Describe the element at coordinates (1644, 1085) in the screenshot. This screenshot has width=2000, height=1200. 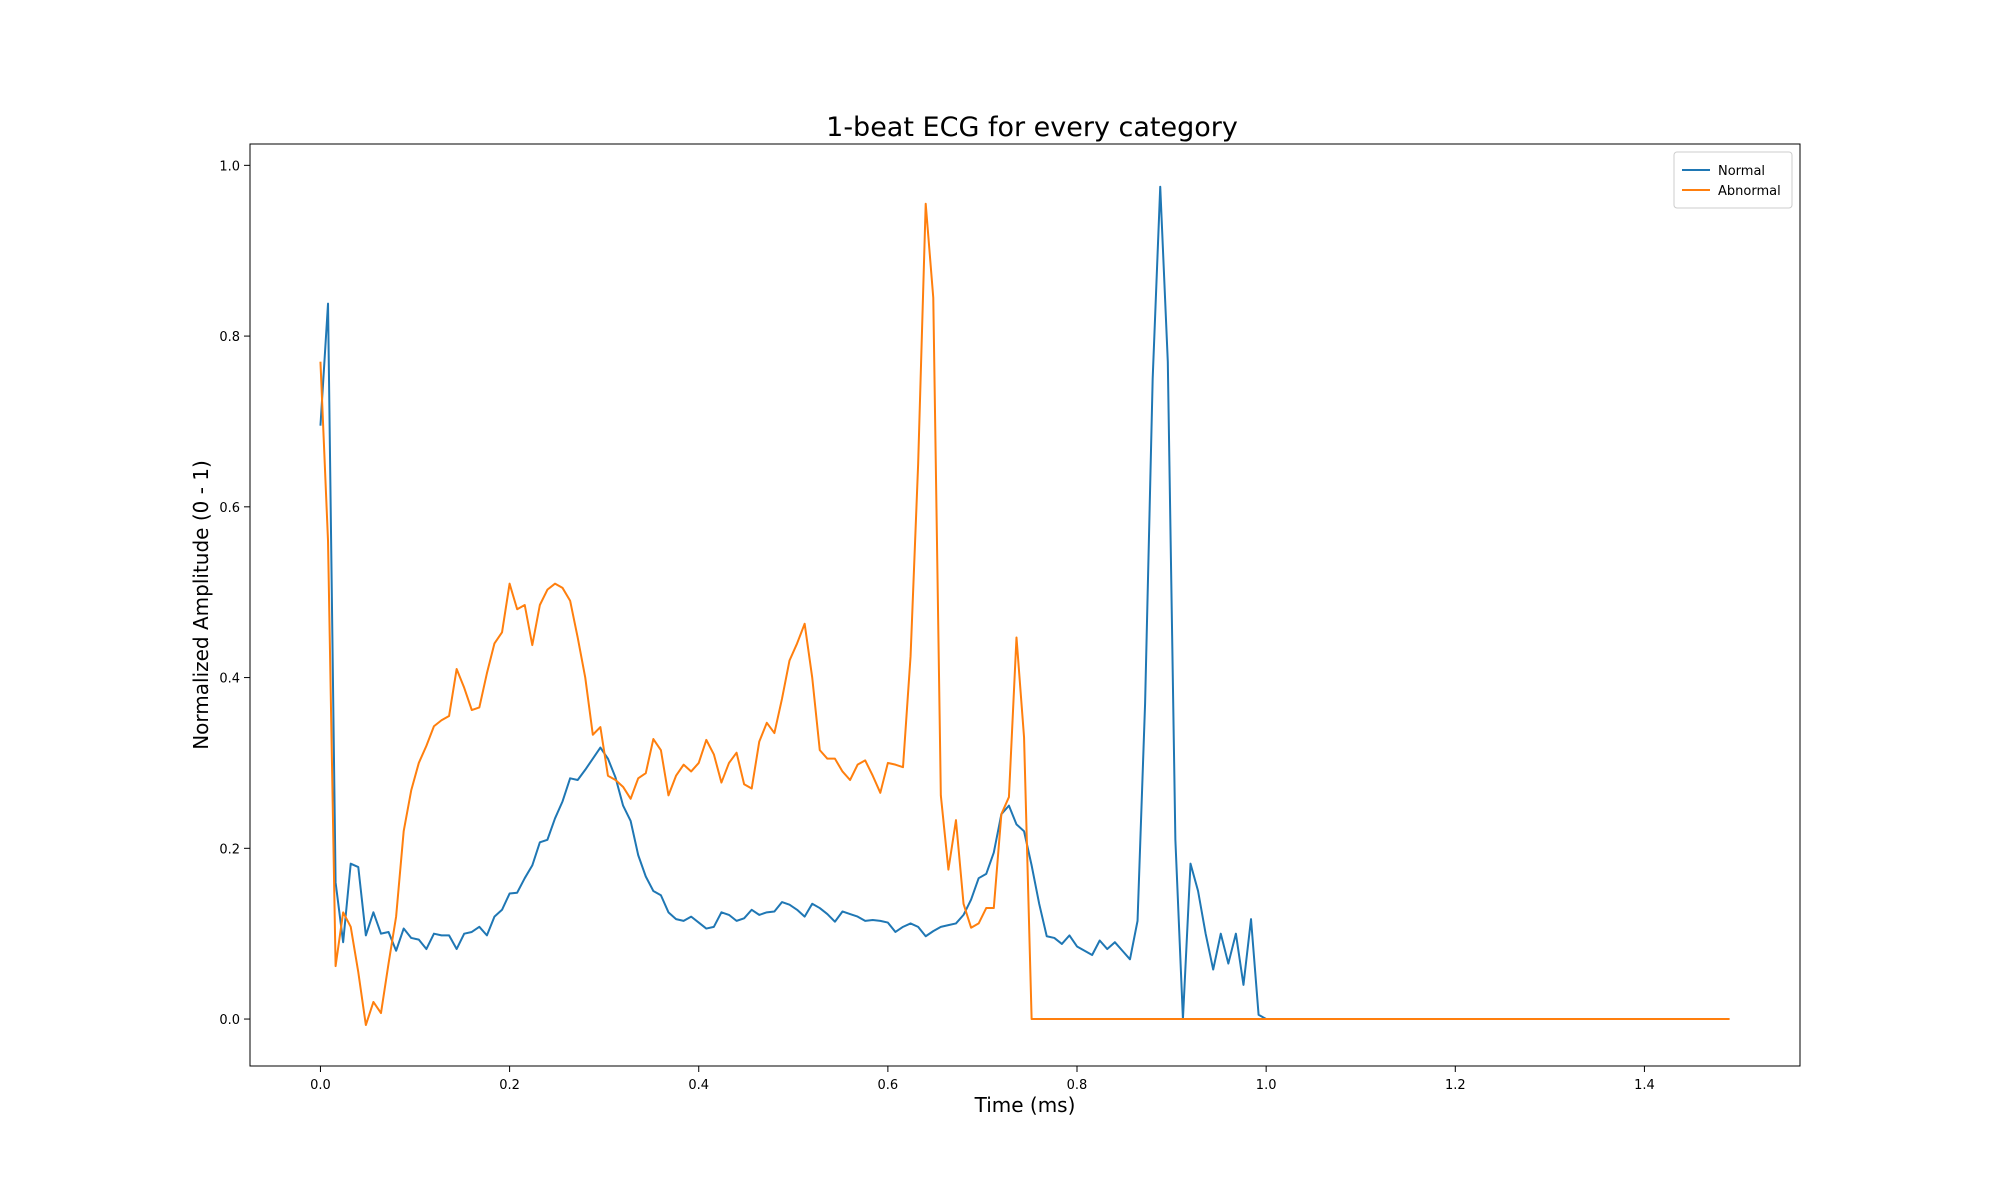
I see `x-tick-label: 1.4` at that location.